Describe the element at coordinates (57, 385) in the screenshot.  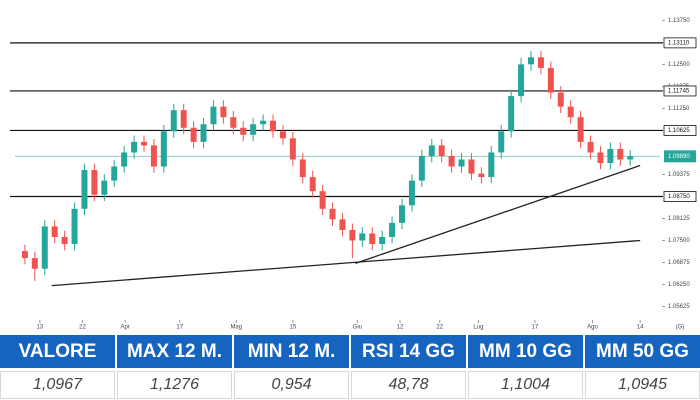
I see `value-cell: 1,0967` at that location.